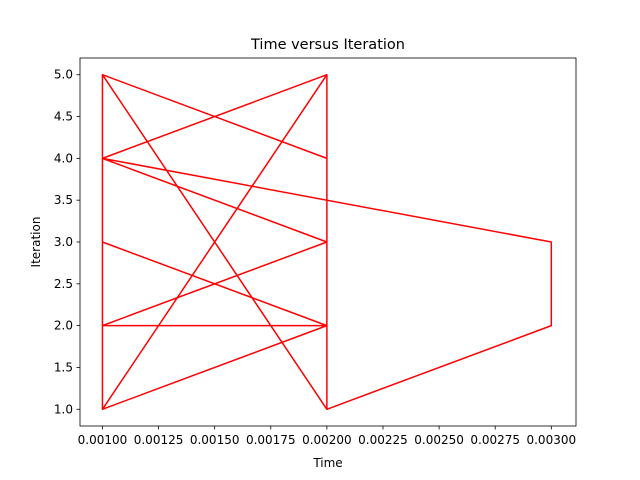 The height and width of the screenshot is (480, 640). Describe the element at coordinates (36, 242) in the screenshot. I see `y-axis-label: Iteration` at that location.